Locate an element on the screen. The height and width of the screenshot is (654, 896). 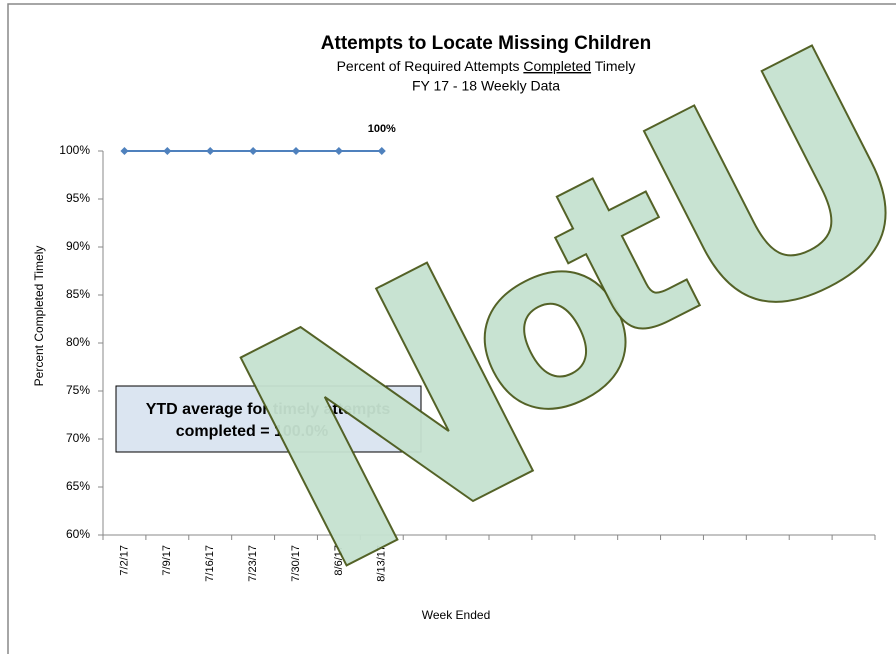
annotation-line: completed = 100.0% is located at coordinates (252, 431).